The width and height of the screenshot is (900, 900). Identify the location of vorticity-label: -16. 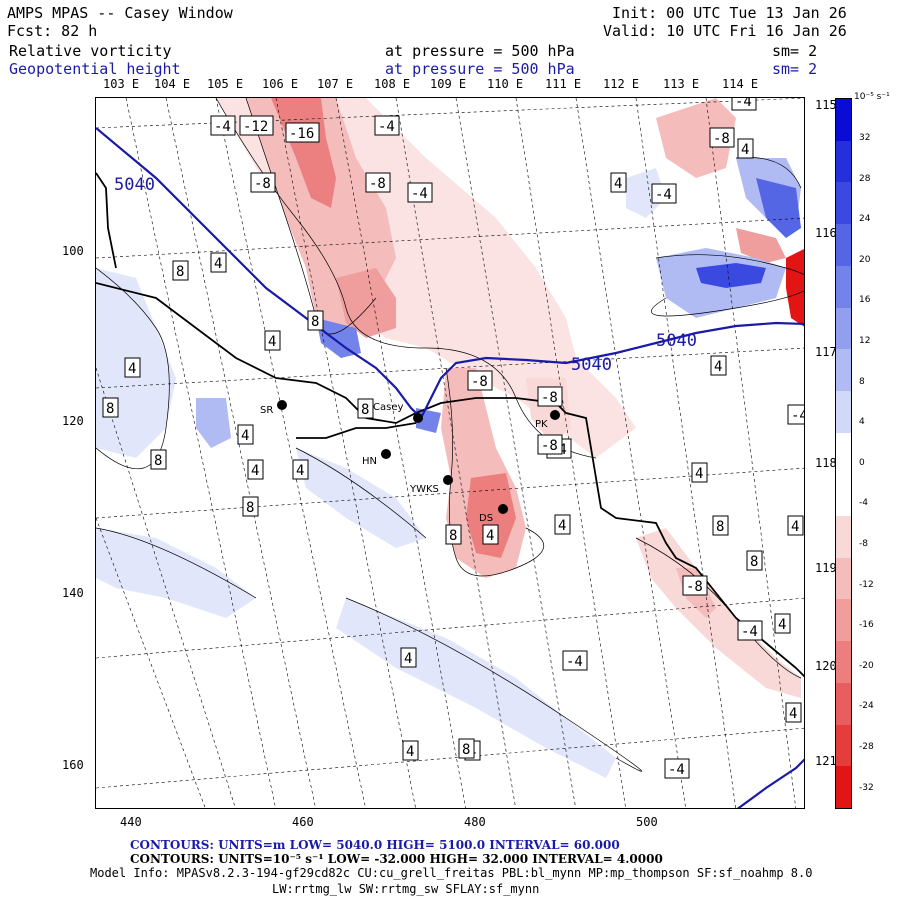
(301, 134).